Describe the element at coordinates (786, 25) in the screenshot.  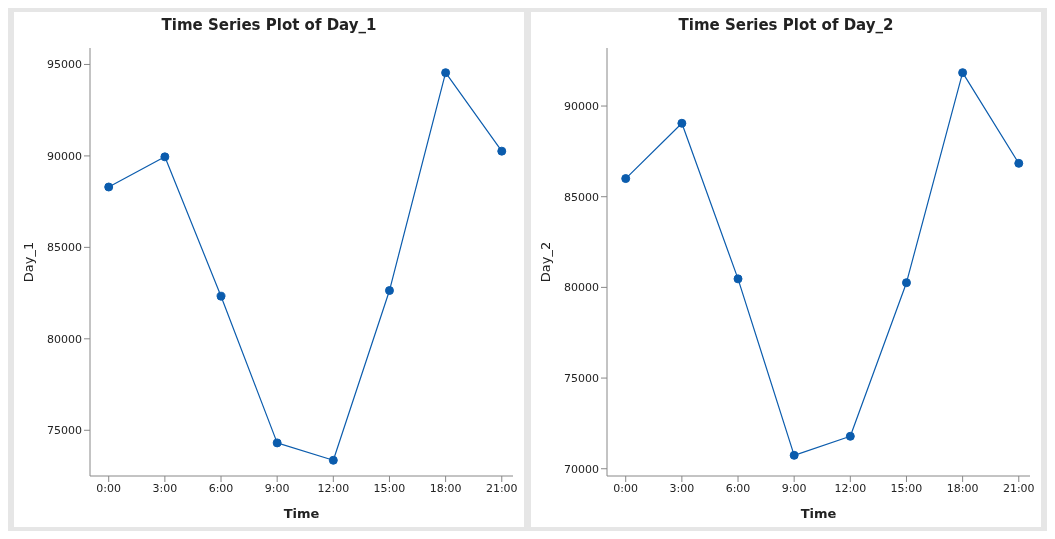
I see `chart-title: Time Series Plot of Day_2` at that location.